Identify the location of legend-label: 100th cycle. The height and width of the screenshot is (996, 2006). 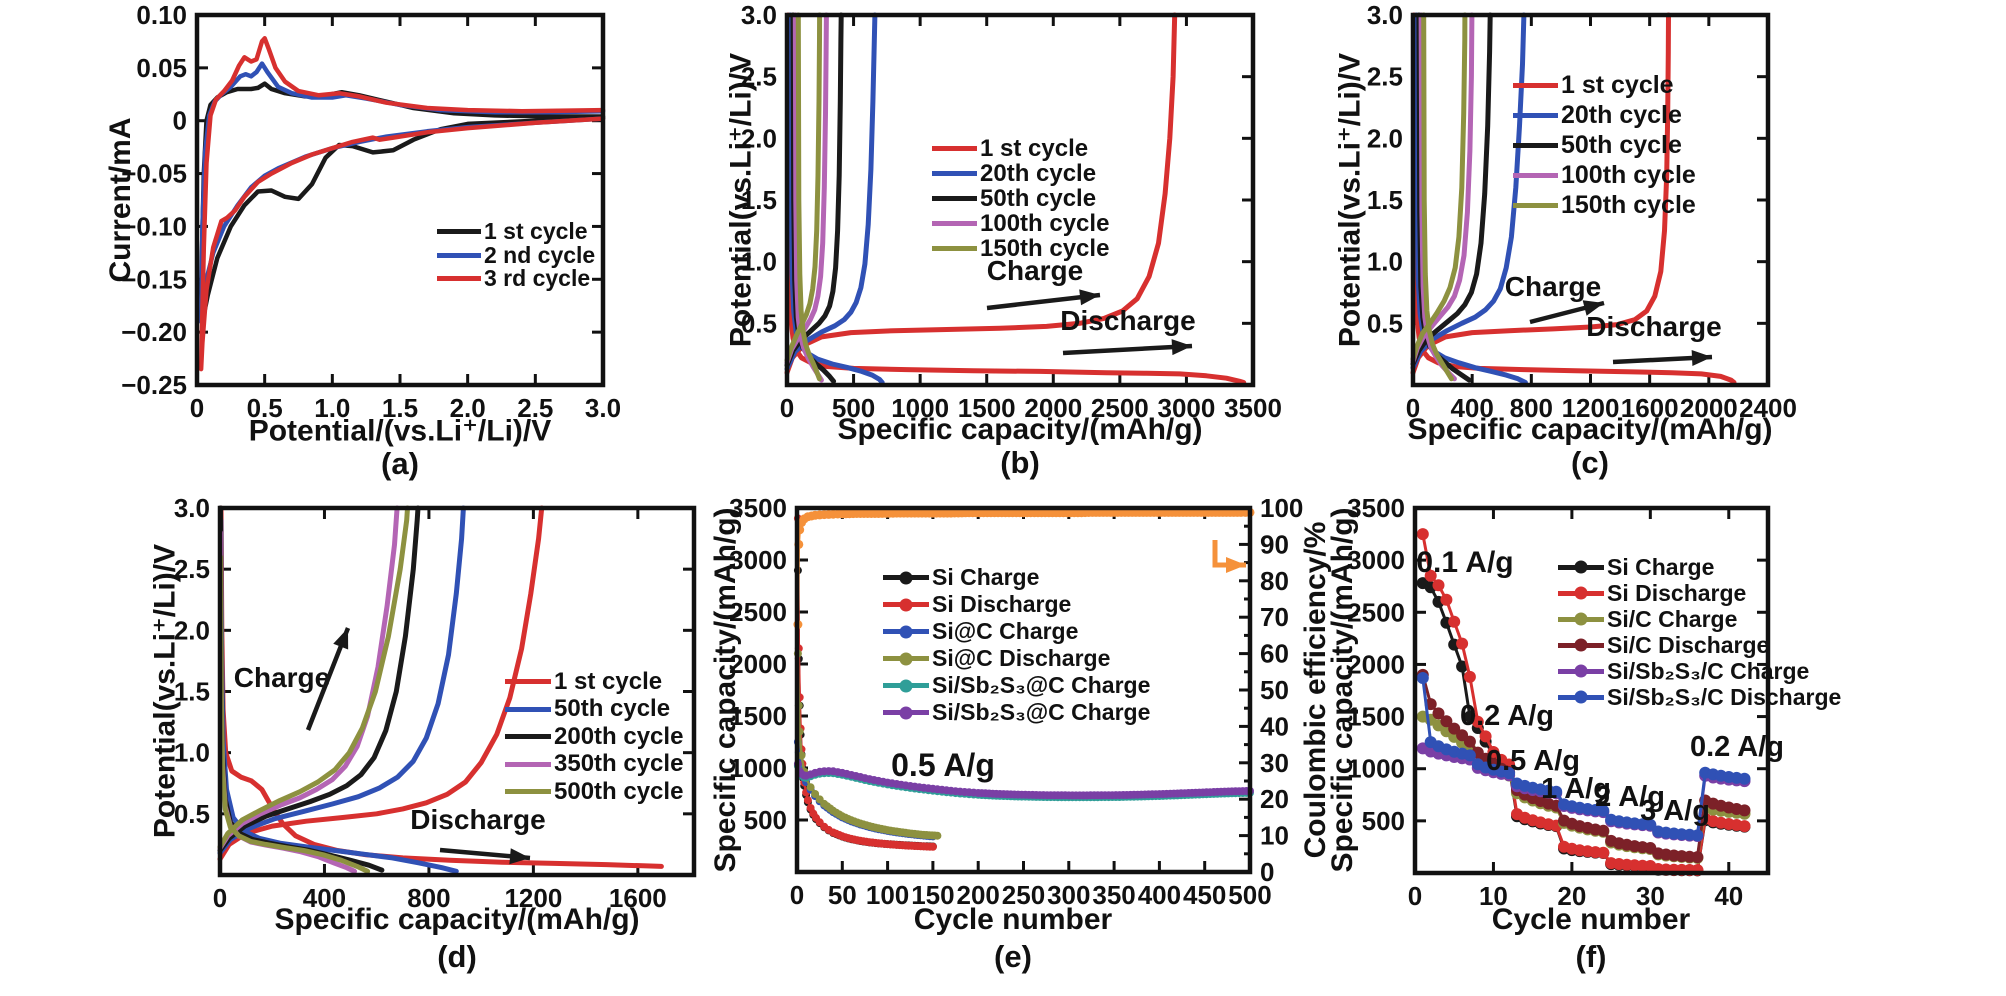
(1628, 174).